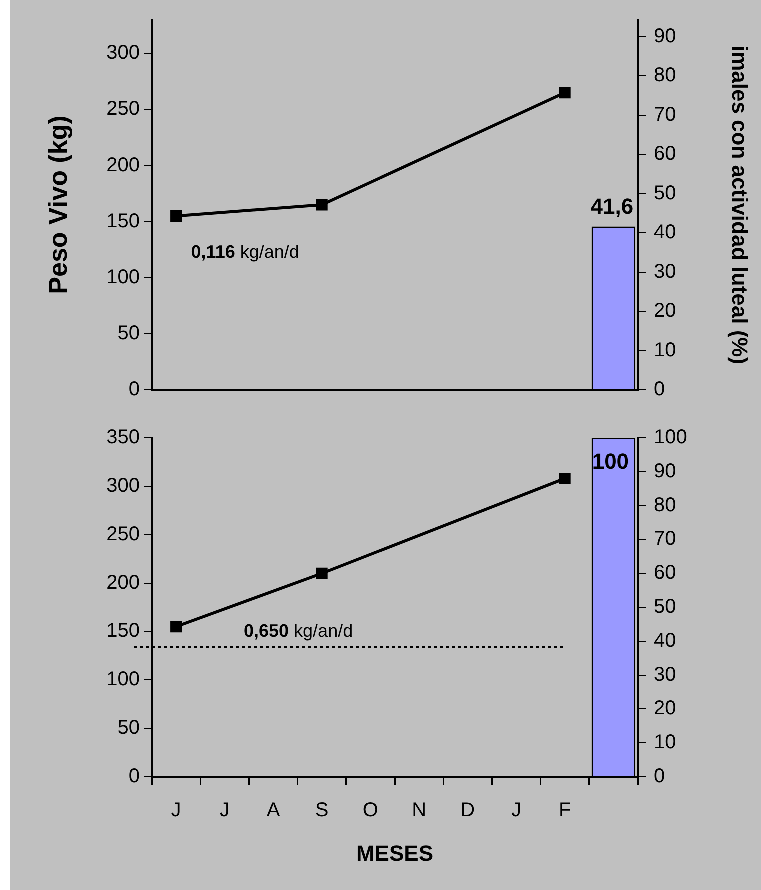 This screenshot has height=890, width=761. What do you see at coordinates (57, 205) in the screenshot?
I see `y-axis-title: Peso Vivo (kg)` at bounding box center [57, 205].